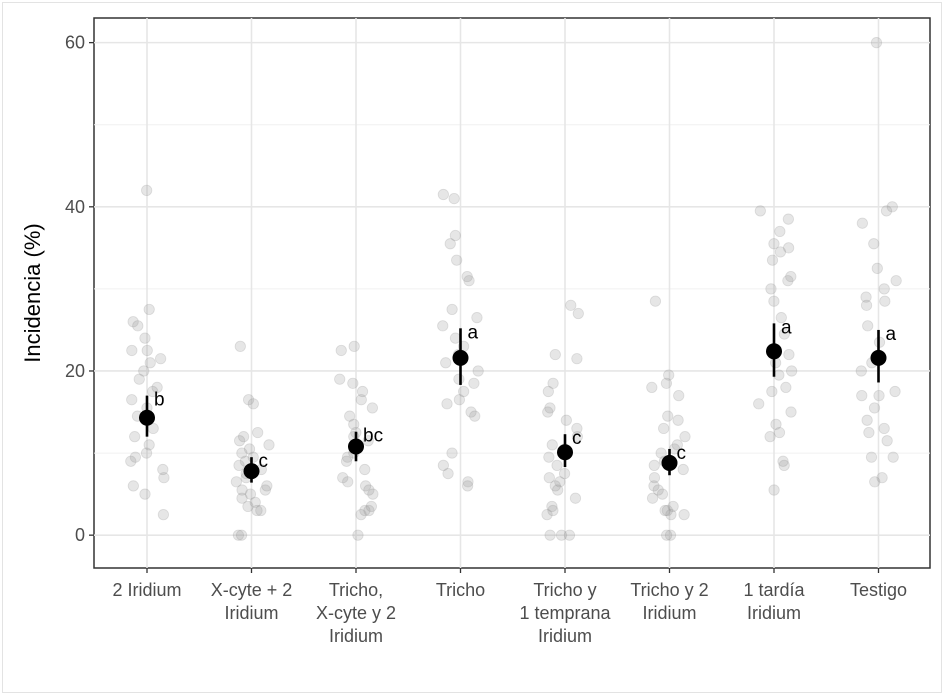  I want to click on x-tick-label: Tricho y, so click(564, 590).